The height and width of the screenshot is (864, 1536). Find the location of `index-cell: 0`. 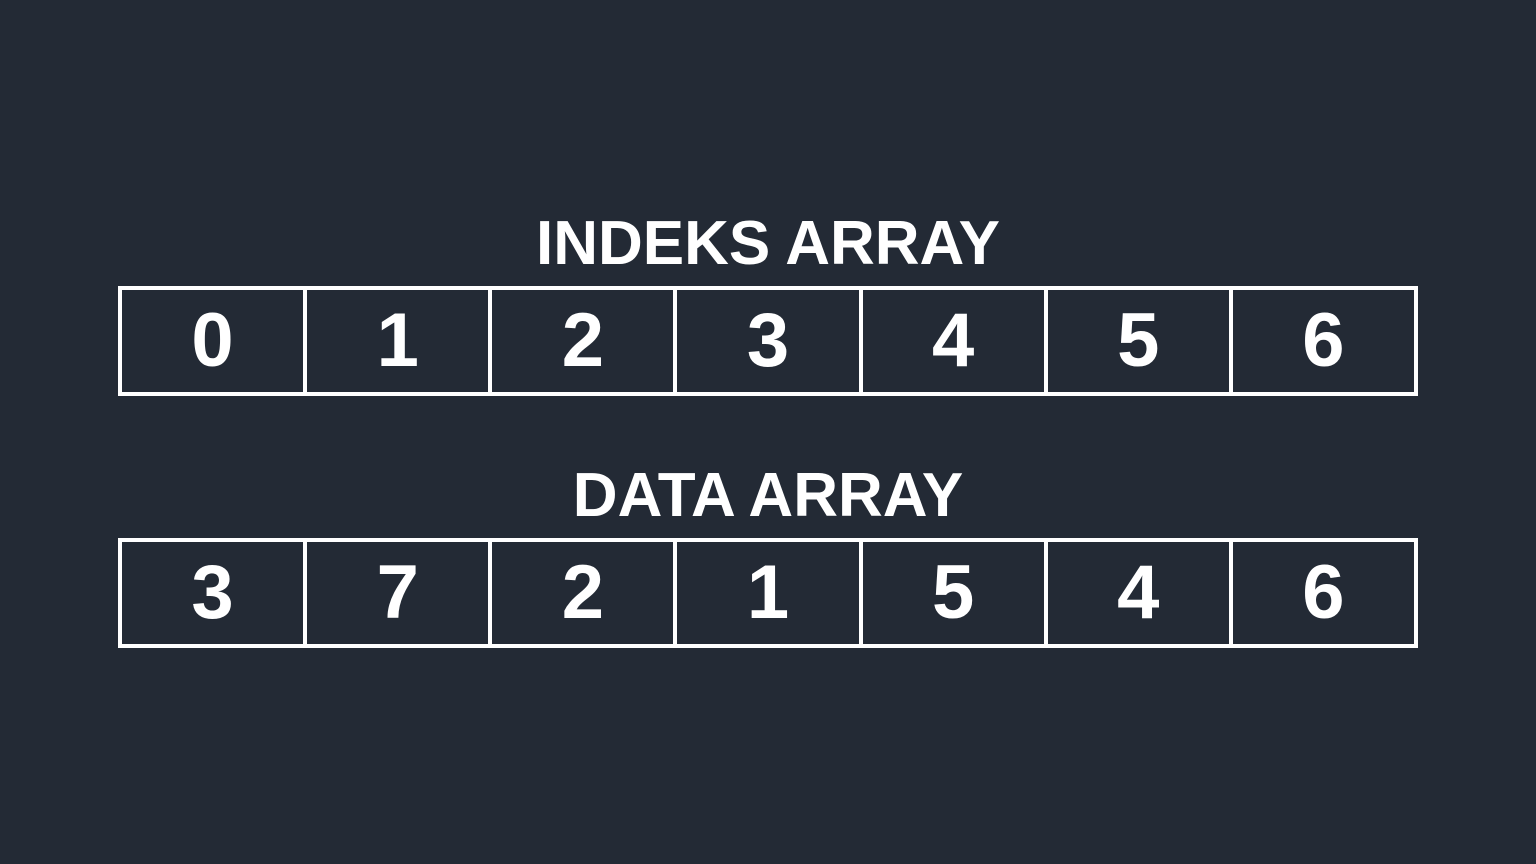

index-cell: 0 is located at coordinates (215, 341).